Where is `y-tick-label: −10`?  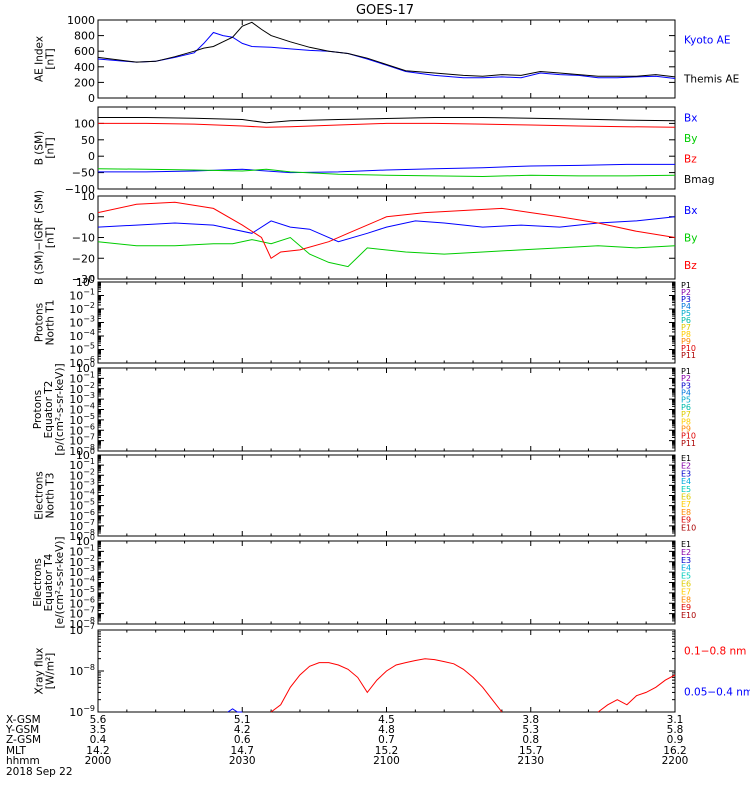
y-tick-label: −10 is located at coordinates (83, 238).